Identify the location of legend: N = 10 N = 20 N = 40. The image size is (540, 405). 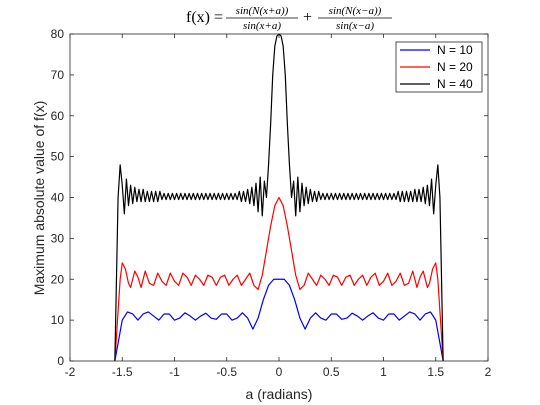
(439, 67).